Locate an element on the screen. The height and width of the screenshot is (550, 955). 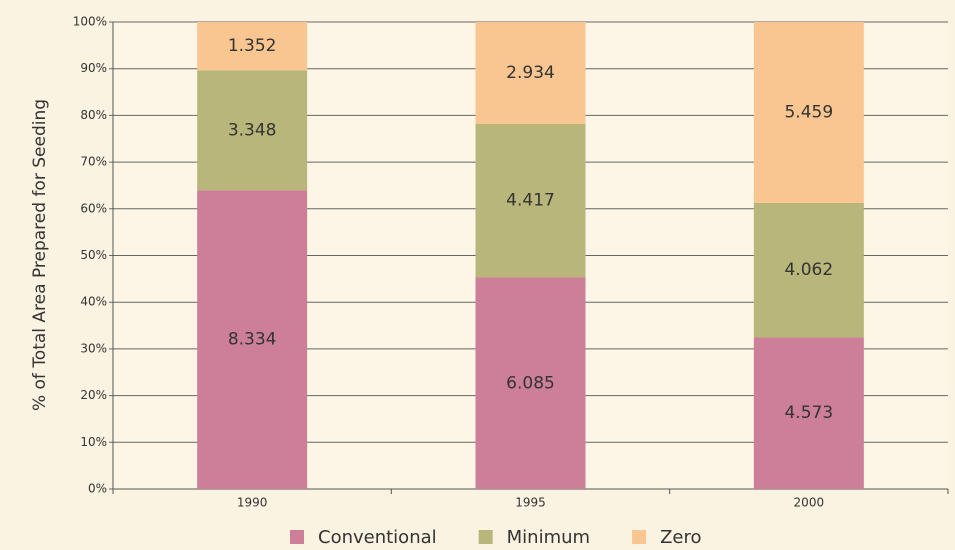
y-tick-label: 10% is located at coordinates (93, 442).